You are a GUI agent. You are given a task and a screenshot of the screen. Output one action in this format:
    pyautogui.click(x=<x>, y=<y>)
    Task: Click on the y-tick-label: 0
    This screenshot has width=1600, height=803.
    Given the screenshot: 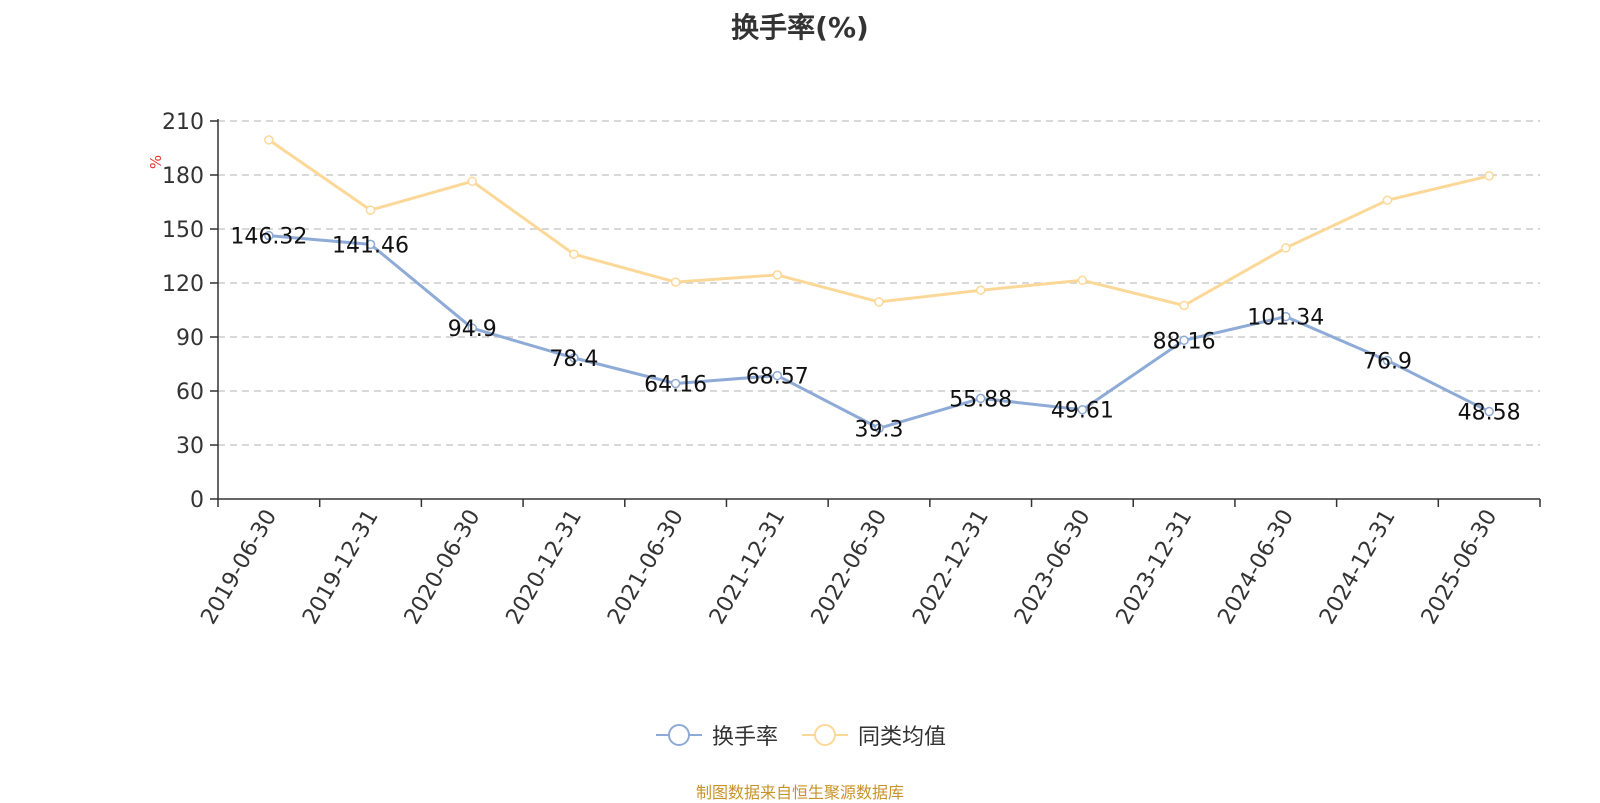 What is the action you would take?
    pyautogui.click(x=197, y=500)
    